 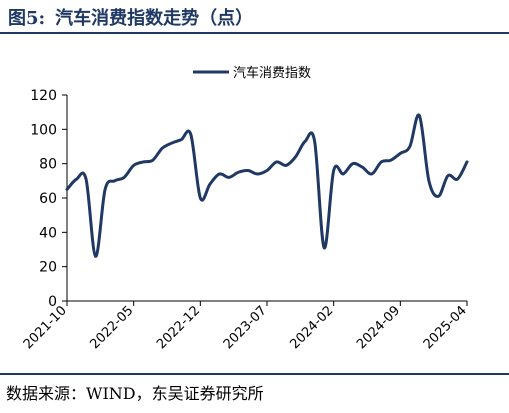 I want to click on y-tick-label: 40, so click(x=48, y=233).